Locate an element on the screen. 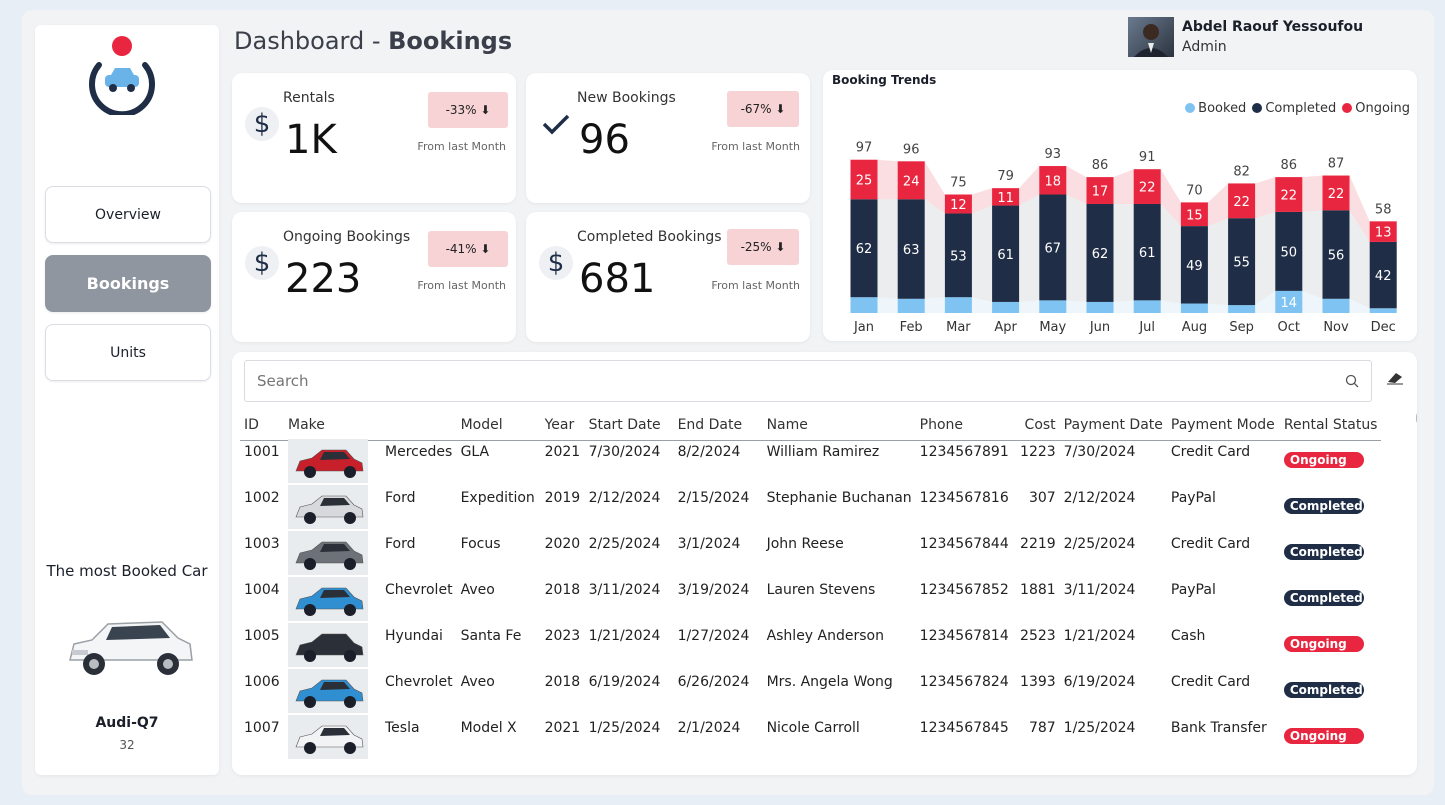  column-header: End Date is located at coordinates (718, 425).